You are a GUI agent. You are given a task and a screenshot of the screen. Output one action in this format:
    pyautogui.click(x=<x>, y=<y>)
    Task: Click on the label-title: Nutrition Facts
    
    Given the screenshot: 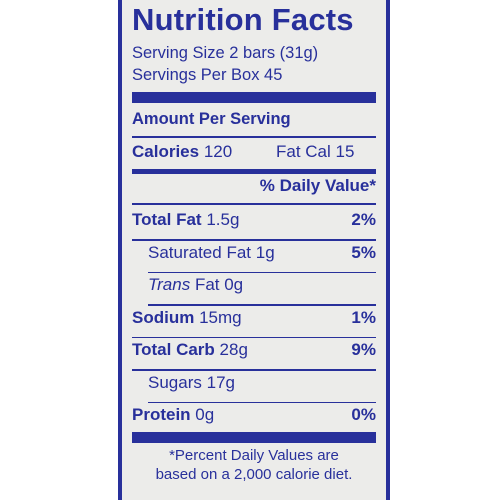 What is the action you would take?
    pyautogui.click(x=243, y=19)
    